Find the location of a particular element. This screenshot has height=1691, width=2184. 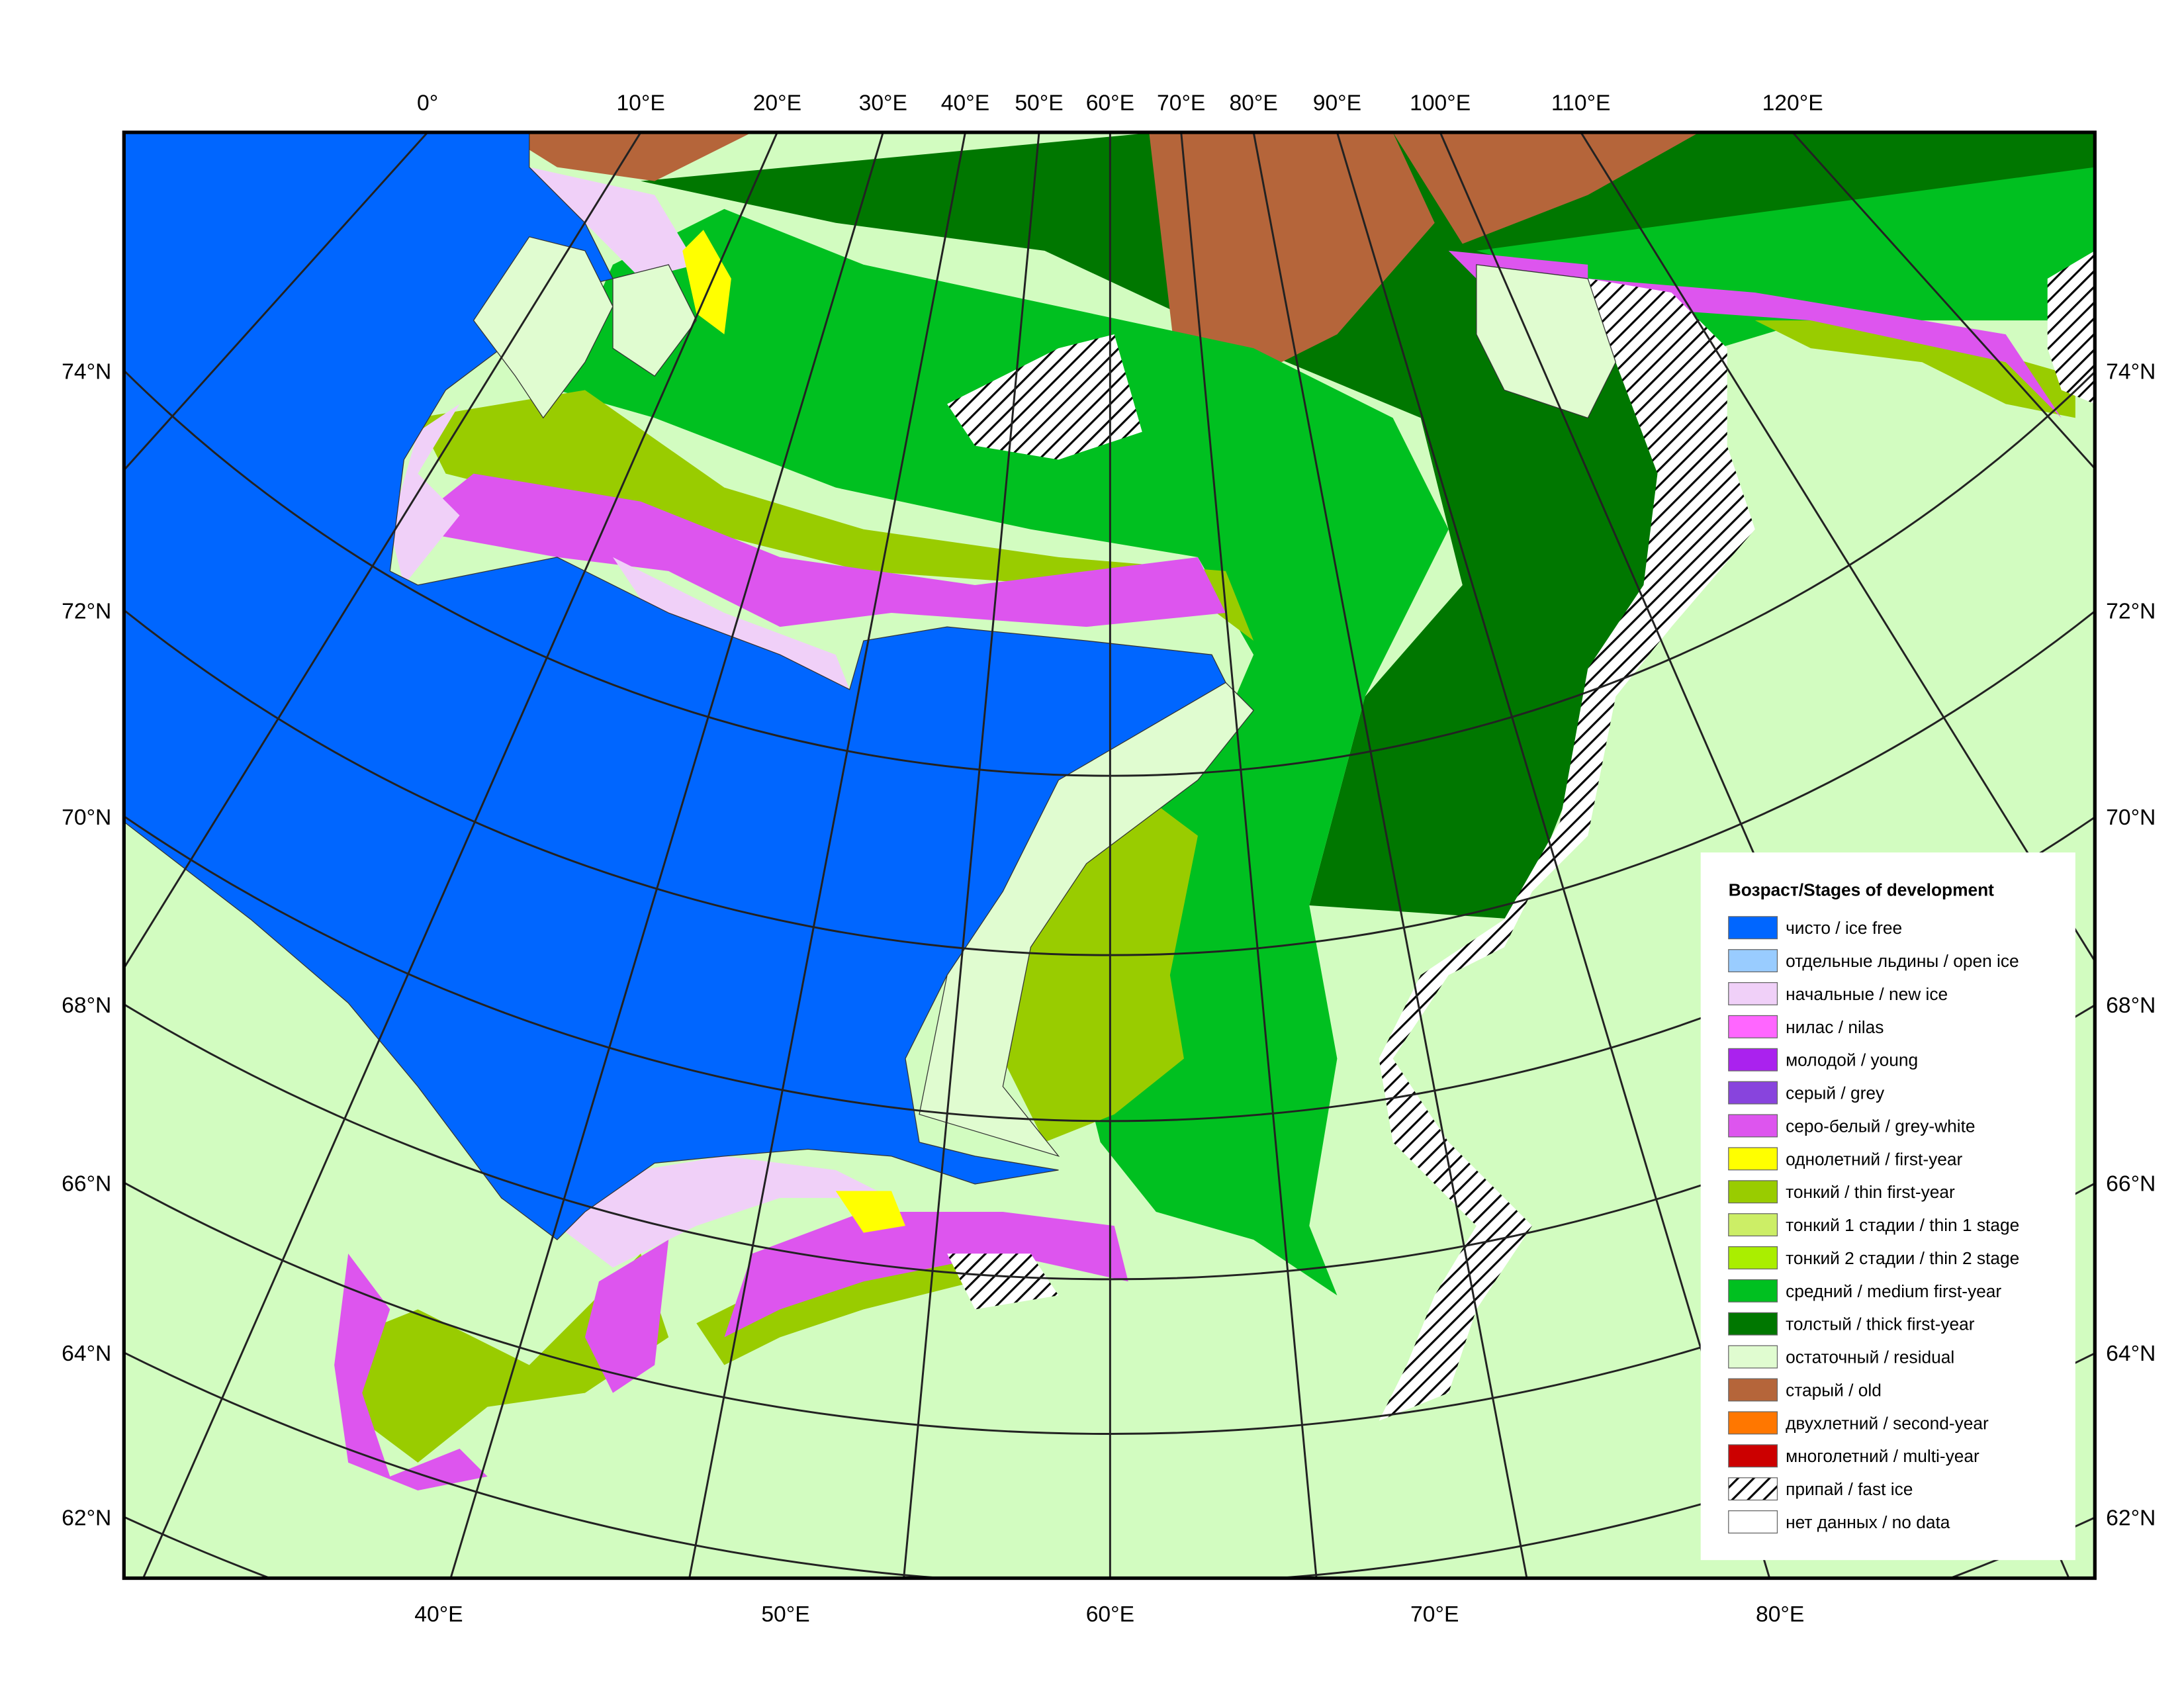

top-label: 10°E is located at coordinates (640, 103).